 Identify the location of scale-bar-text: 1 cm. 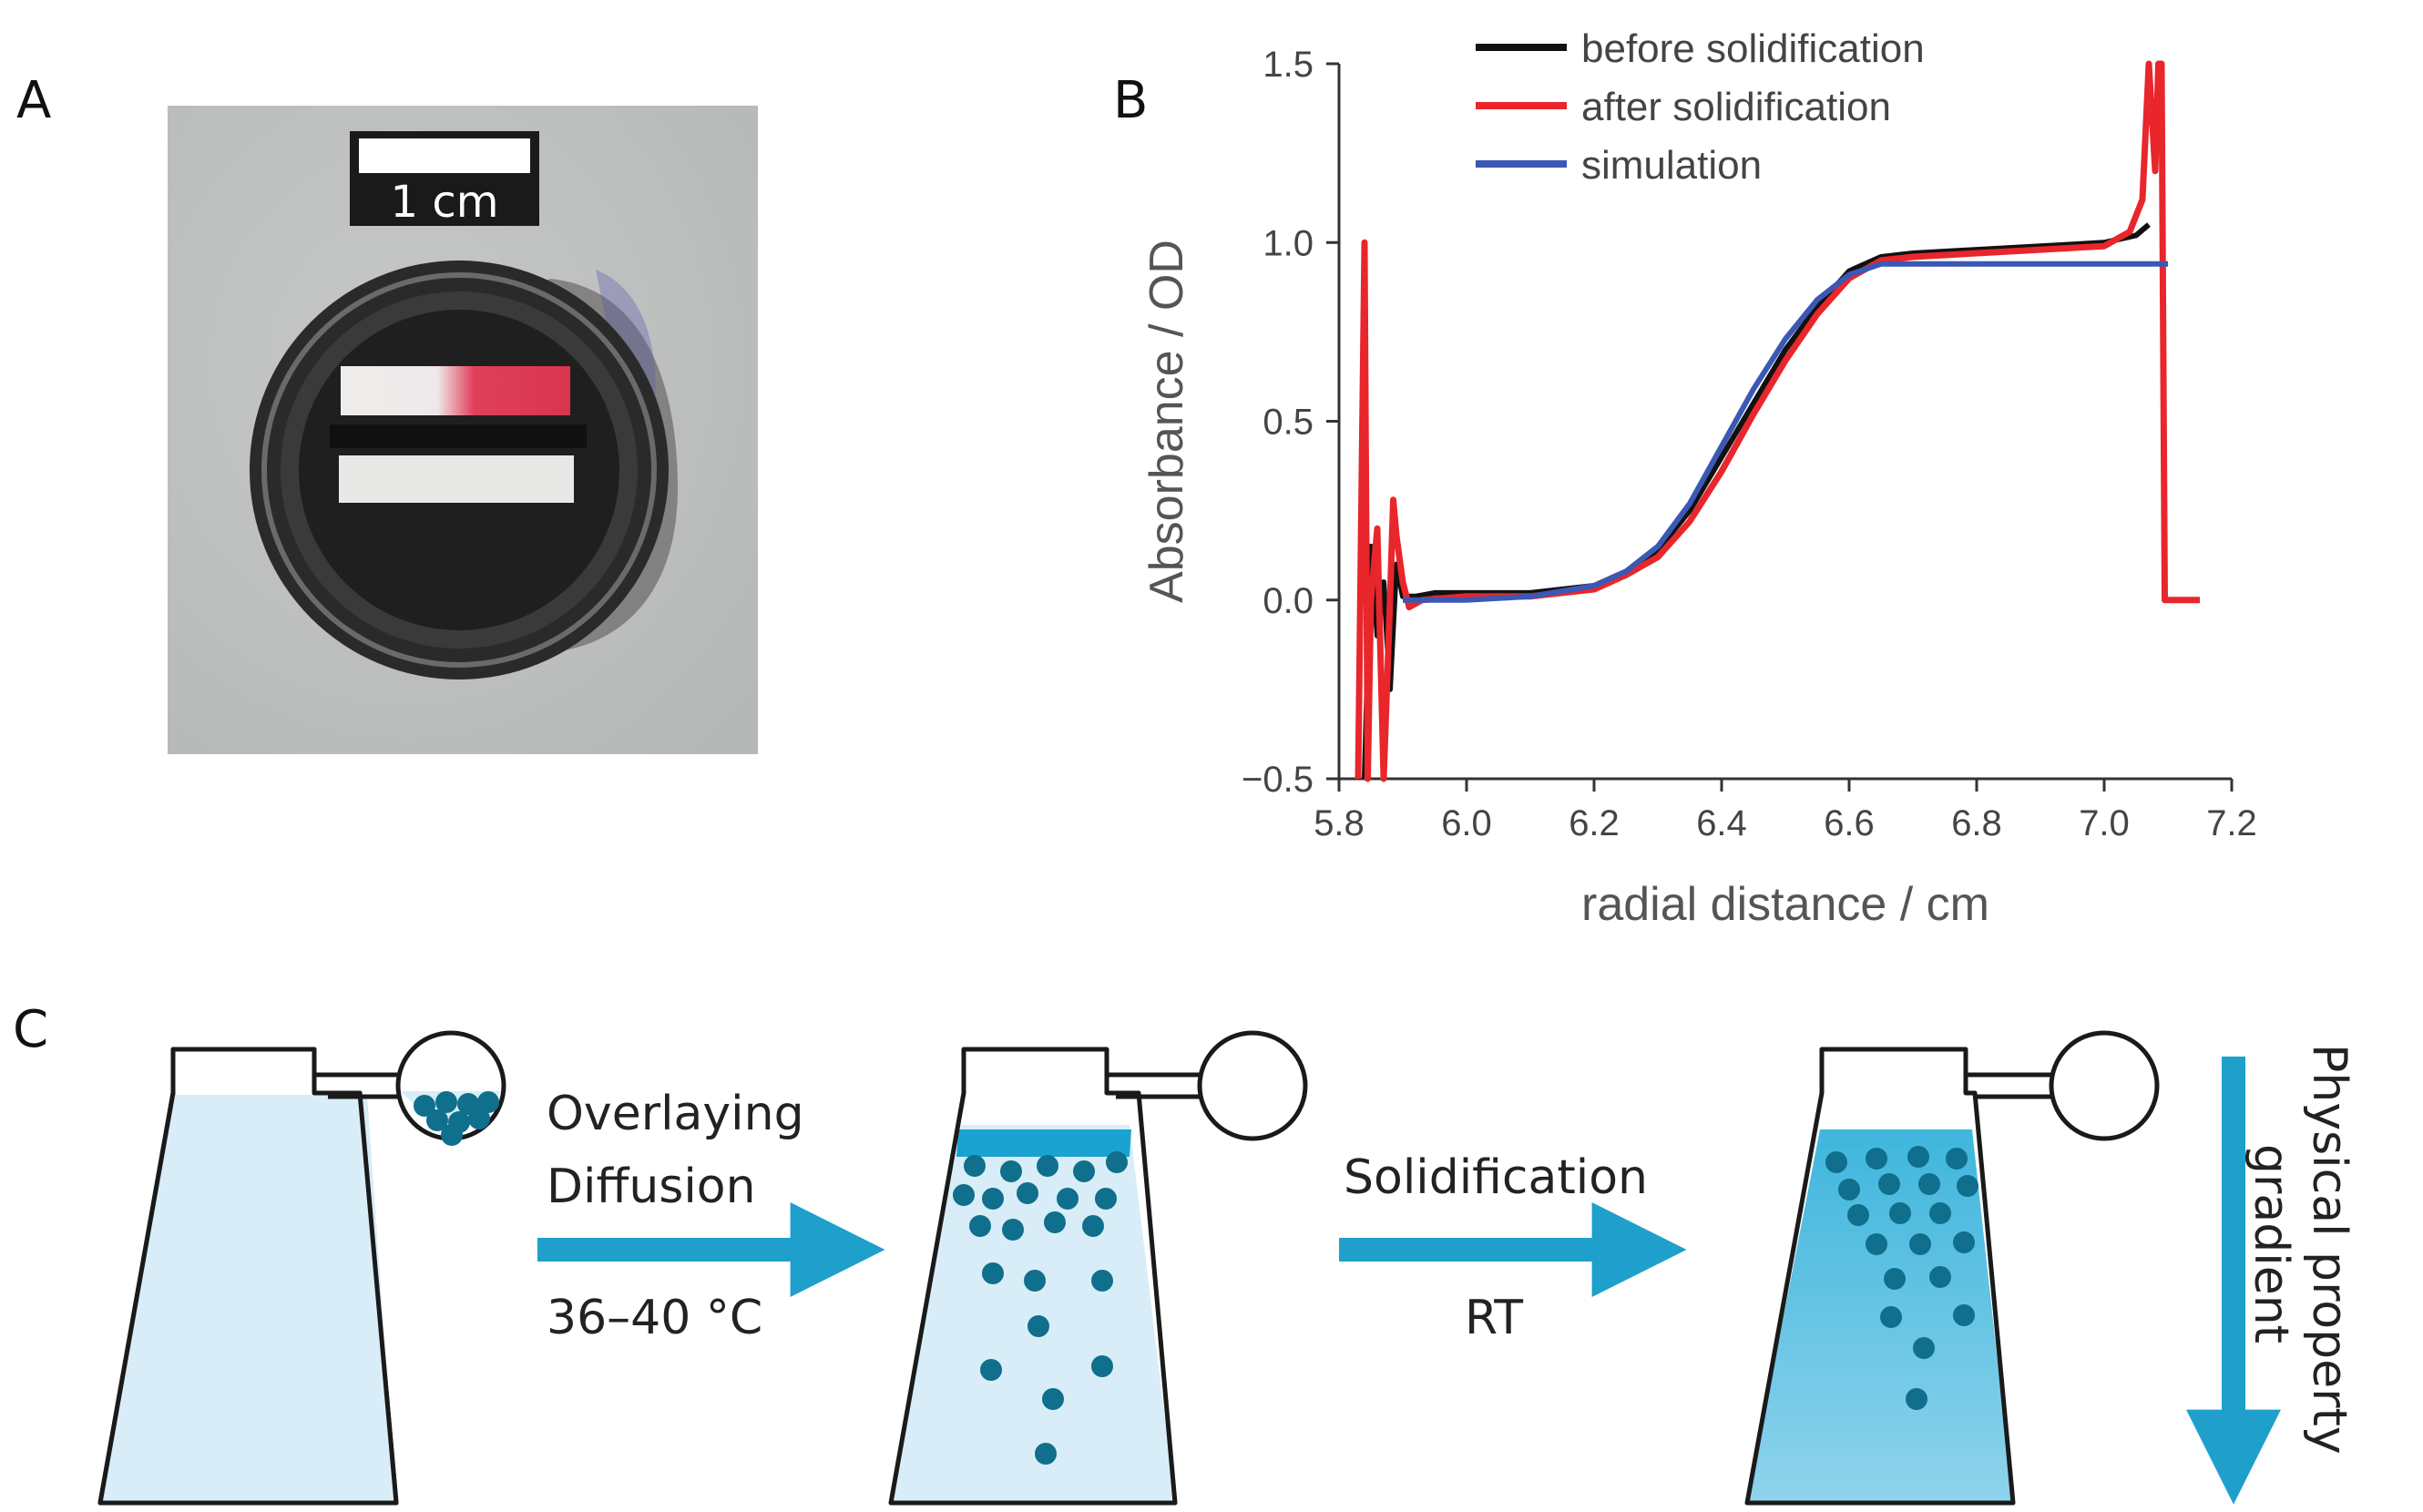
(445, 203).